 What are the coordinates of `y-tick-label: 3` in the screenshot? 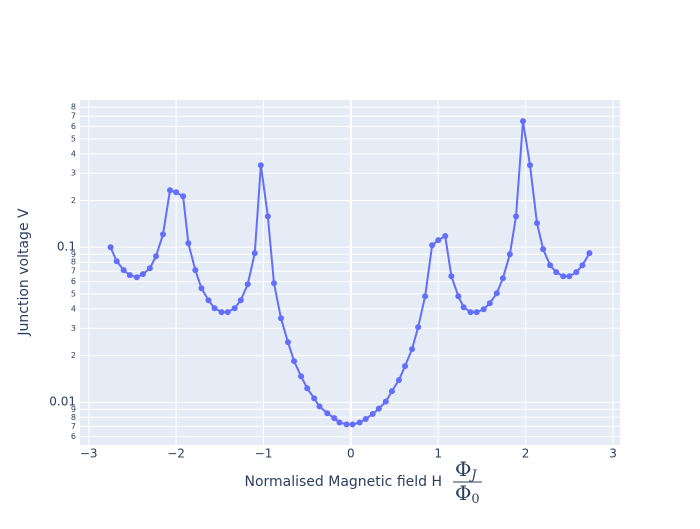 It's located at (73, 173).